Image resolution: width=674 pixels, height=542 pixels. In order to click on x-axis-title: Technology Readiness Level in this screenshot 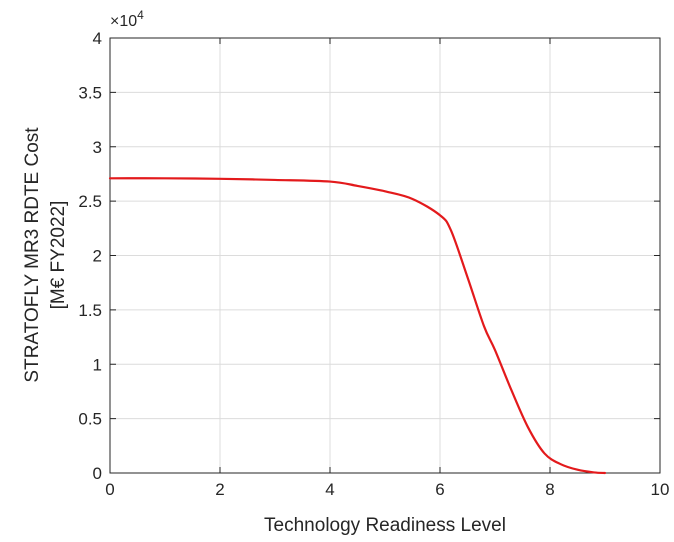, I will do `click(385, 525)`.